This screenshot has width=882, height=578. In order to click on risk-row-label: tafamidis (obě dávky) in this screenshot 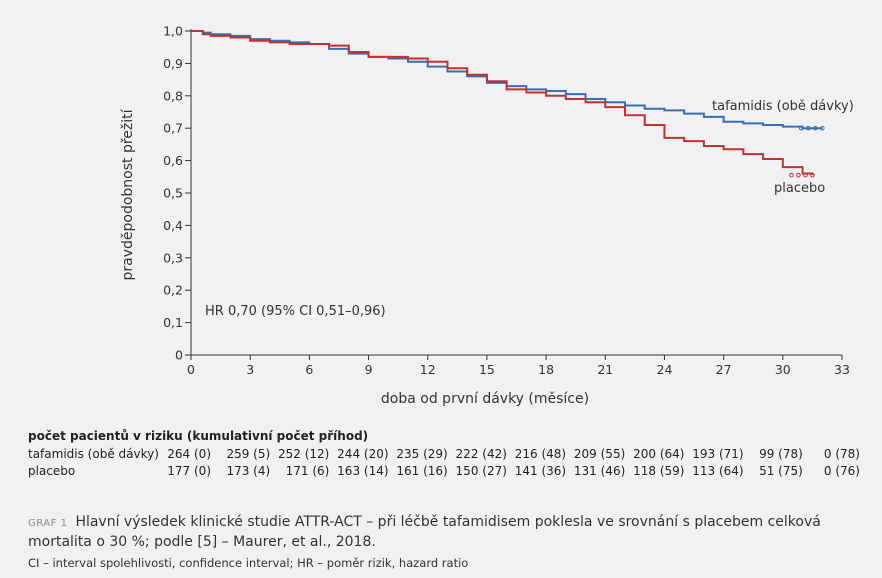, I will do `click(93, 454)`.